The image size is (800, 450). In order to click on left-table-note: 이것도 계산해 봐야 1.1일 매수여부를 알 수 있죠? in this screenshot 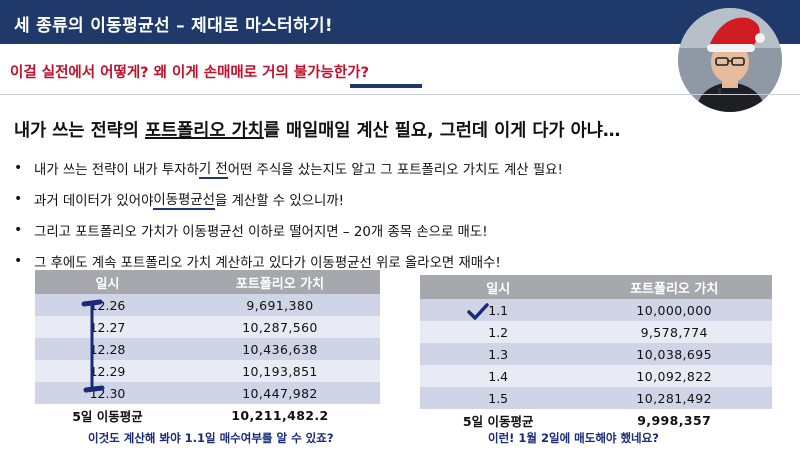, I will do `click(211, 438)`.